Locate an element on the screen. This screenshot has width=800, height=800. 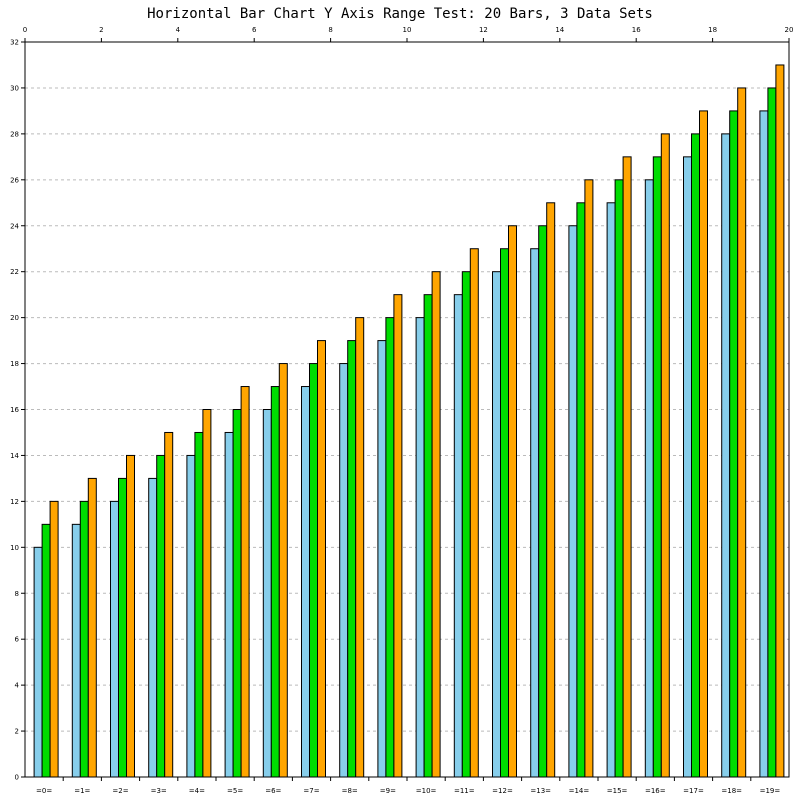
y-tick-label: 28 is located at coordinates (14, 134).